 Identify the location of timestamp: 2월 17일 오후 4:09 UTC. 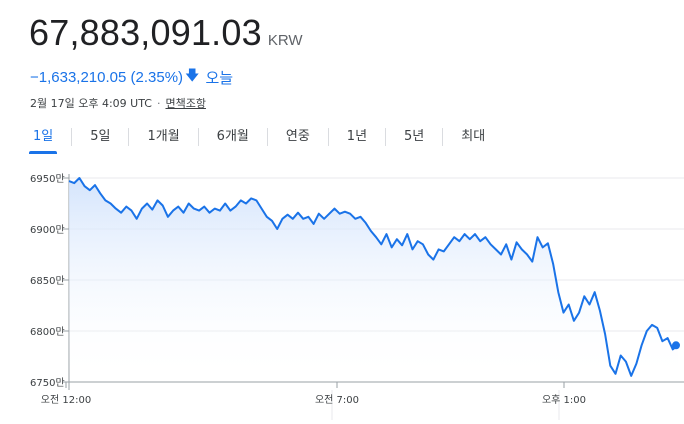
(91, 103).